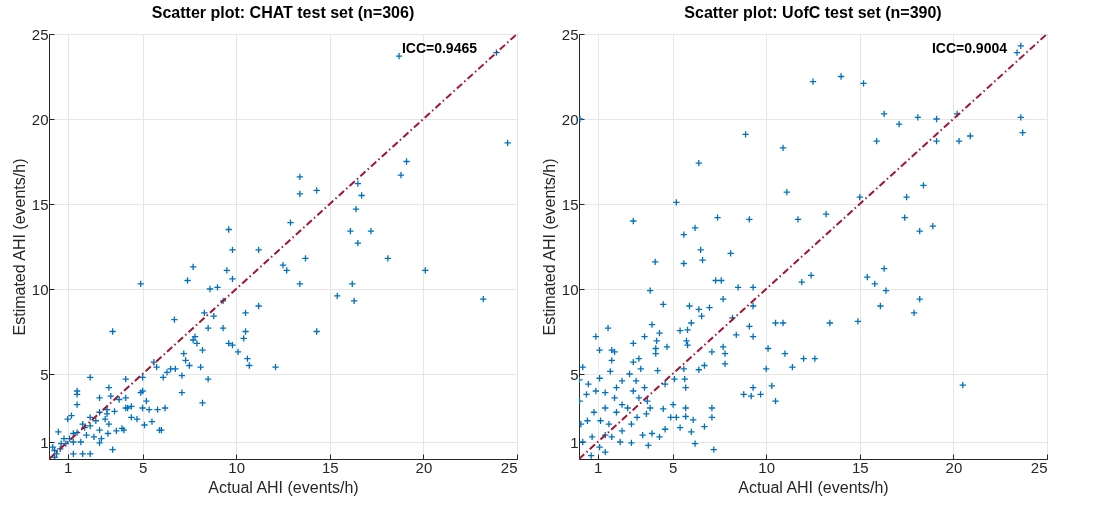 The image size is (1111, 510). I want to click on annotation: ICC=0.9004, so click(969, 48).